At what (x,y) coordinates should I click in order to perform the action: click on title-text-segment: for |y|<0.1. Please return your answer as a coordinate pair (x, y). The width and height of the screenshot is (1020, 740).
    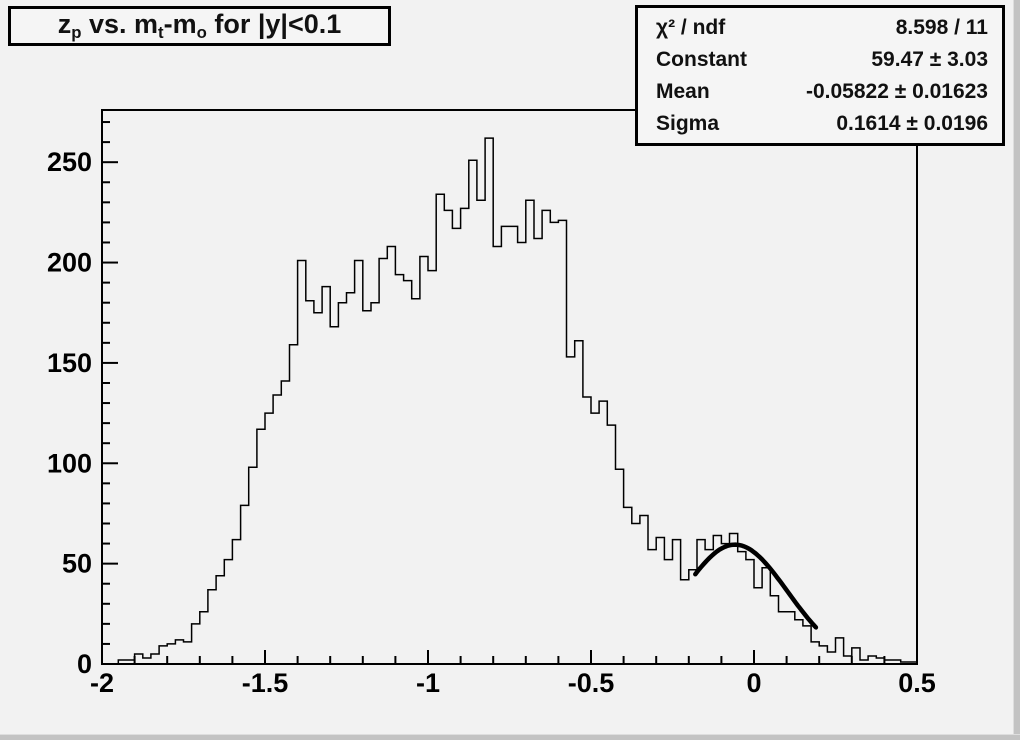
    Looking at the image, I should click on (274, 24).